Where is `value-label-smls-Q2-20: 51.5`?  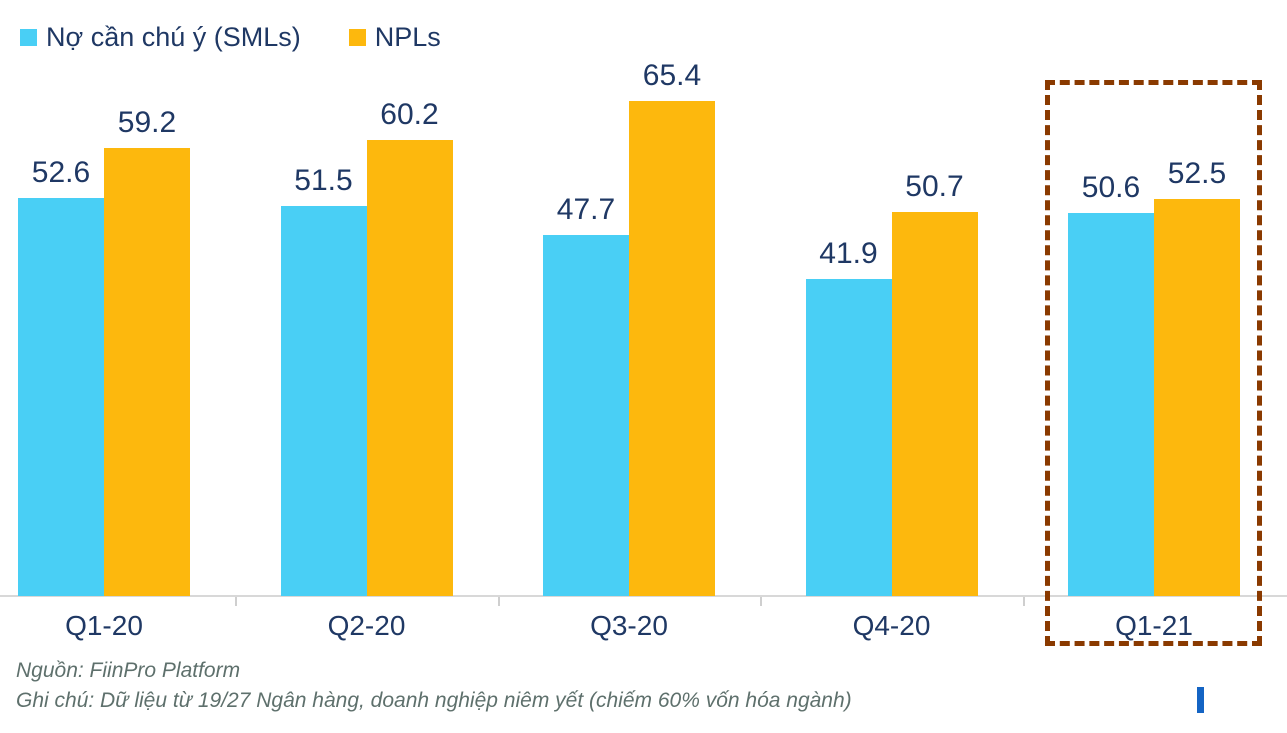
value-label-smls-Q2-20: 51.5 is located at coordinates (323, 181).